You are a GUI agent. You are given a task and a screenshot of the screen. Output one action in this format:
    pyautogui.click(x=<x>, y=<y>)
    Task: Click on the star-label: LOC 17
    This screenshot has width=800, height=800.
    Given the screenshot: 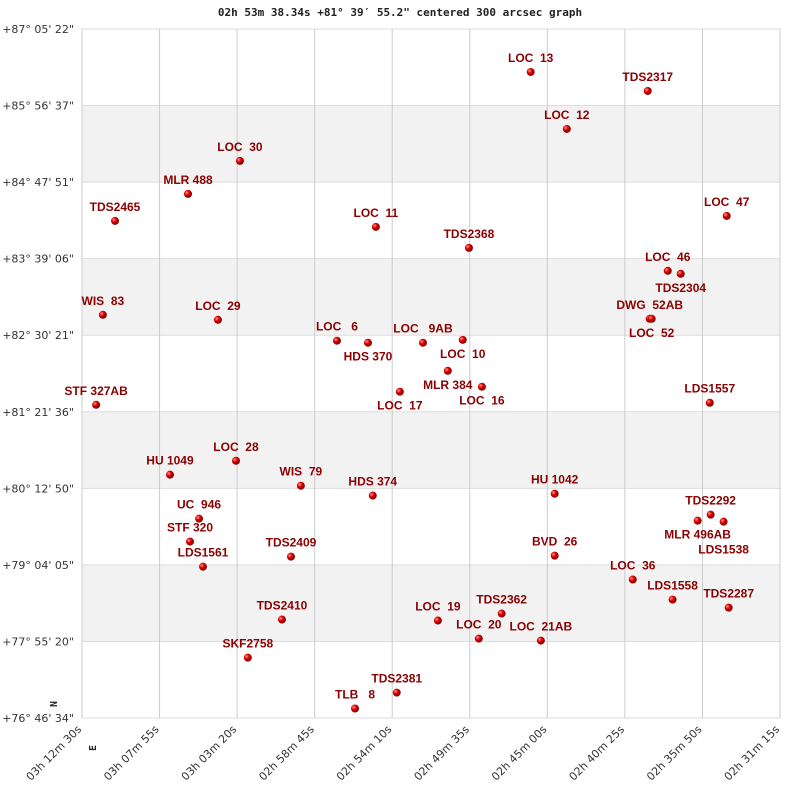 What is the action you would take?
    pyautogui.click(x=400, y=406)
    